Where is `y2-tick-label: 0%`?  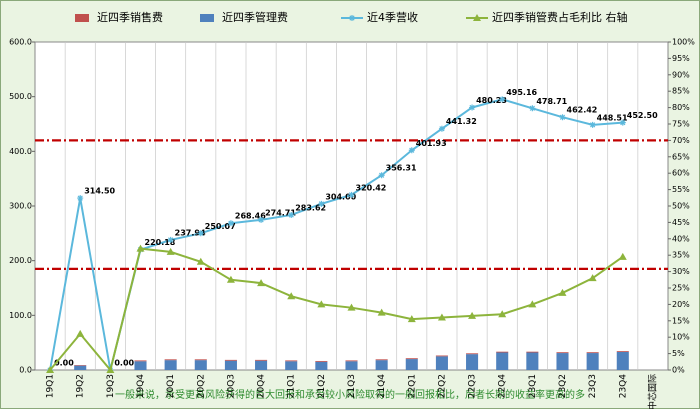 y2-tick-label: 0% is located at coordinates (678, 370).